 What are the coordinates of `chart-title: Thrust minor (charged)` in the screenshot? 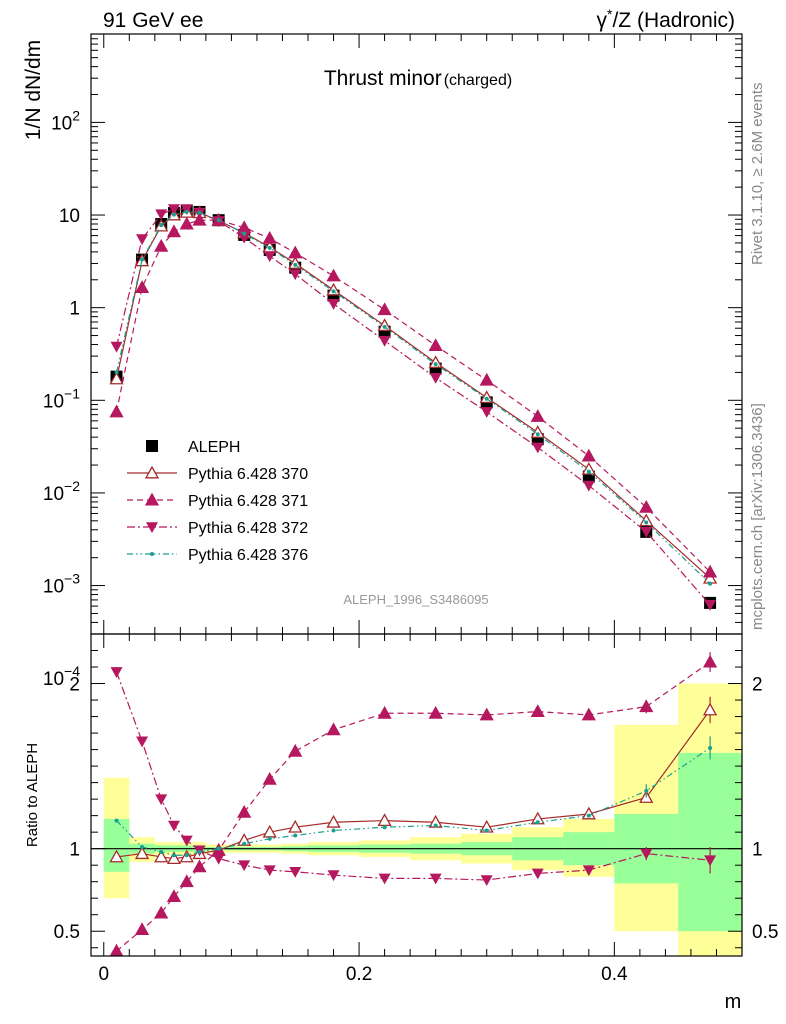 It's located at (418, 78).